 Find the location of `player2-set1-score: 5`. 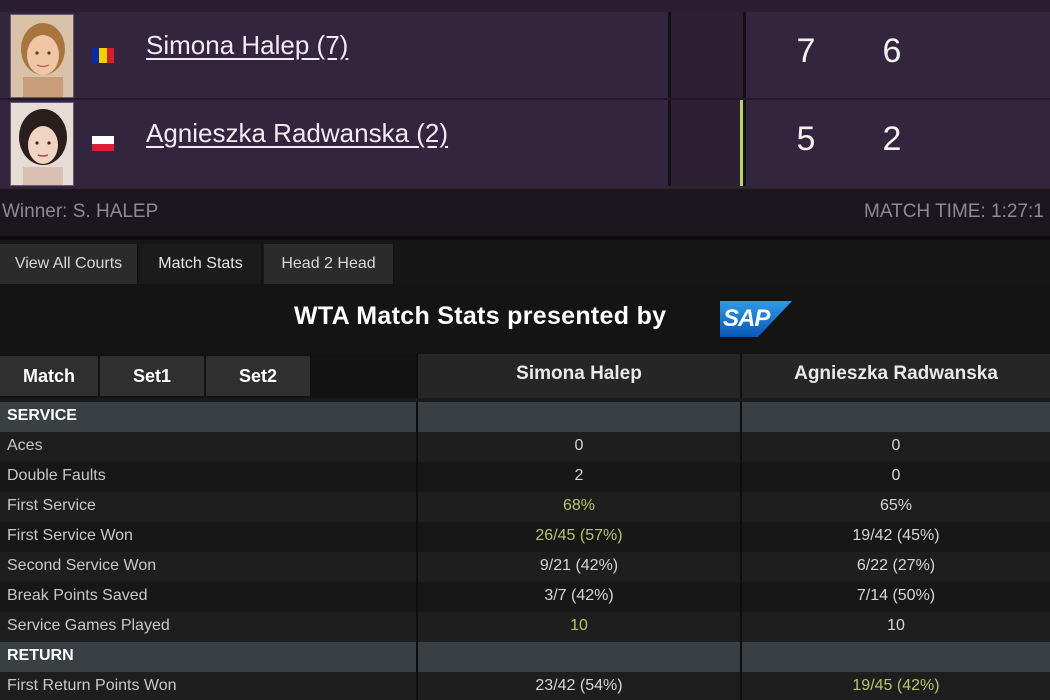

player2-set1-score: 5 is located at coordinates (806, 139).